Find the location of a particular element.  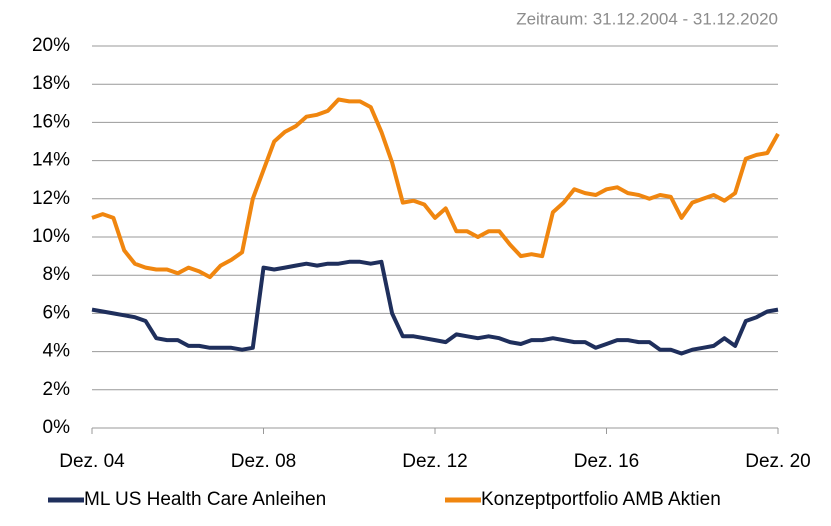

y-tick-label: 12% is located at coordinates (51, 198).